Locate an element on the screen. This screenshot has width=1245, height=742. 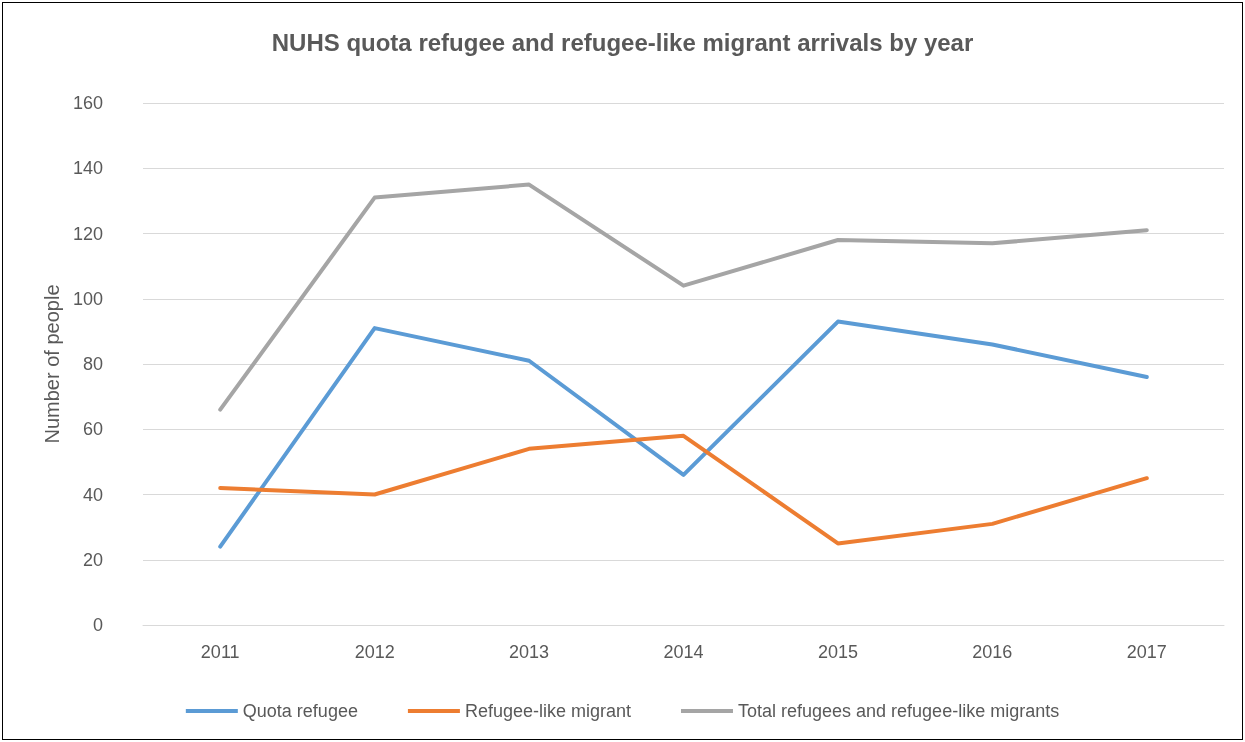
y-tick-label: 60 is located at coordinates (92, 429).